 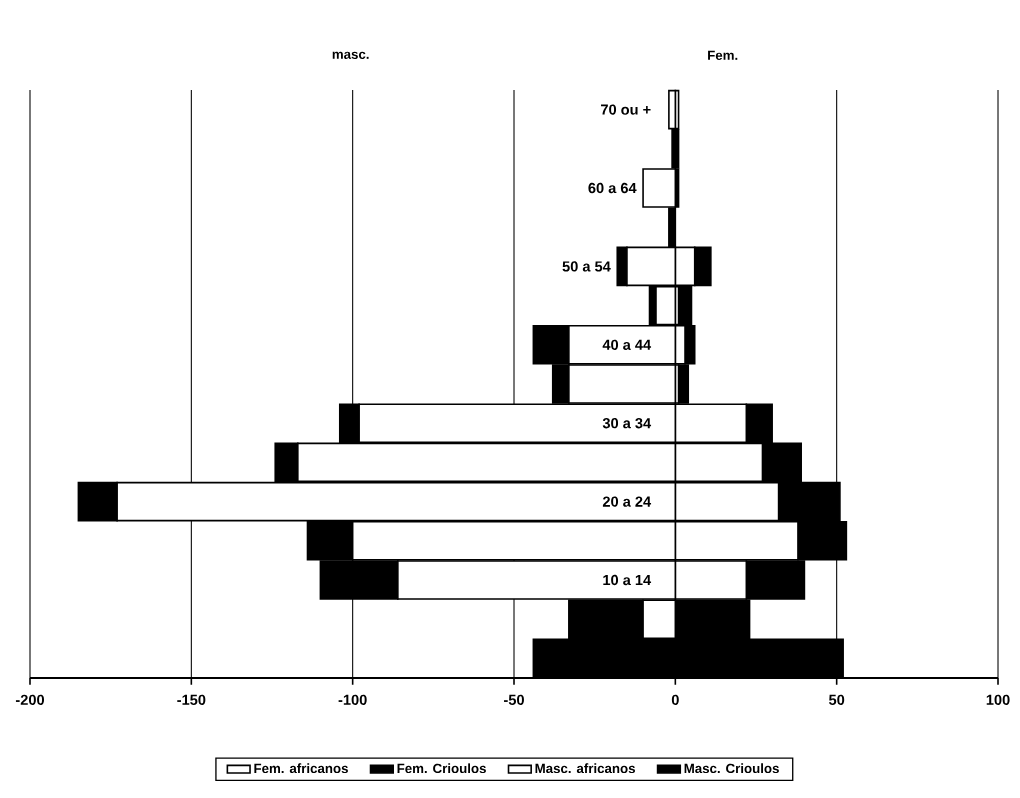 I want to click on legend-label: Fem. Crioulos, so click(x=441, y=768).